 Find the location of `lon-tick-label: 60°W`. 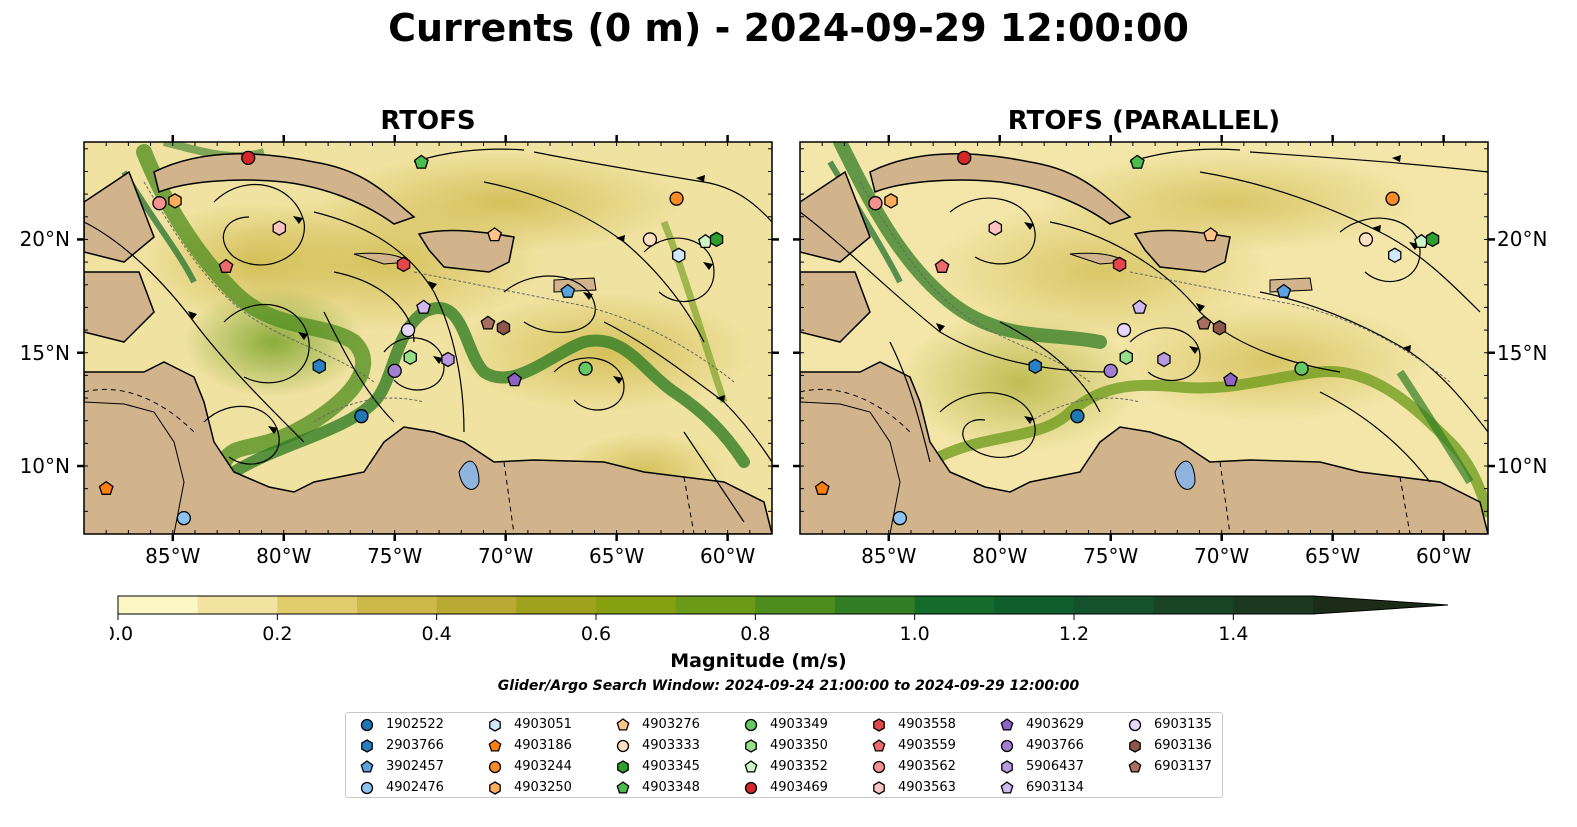

lon-tick-label: 60°W is located at coordinates (1443, 556).